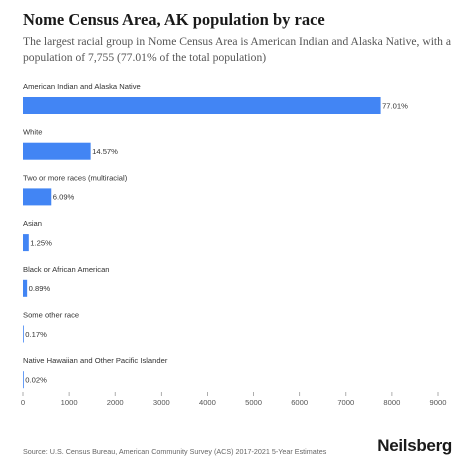 The height and width of the screenshot is (474, 474). Describe the element at coordinates (36, 334) in the screenshot. I see `data-label: 0.17%` at that location.